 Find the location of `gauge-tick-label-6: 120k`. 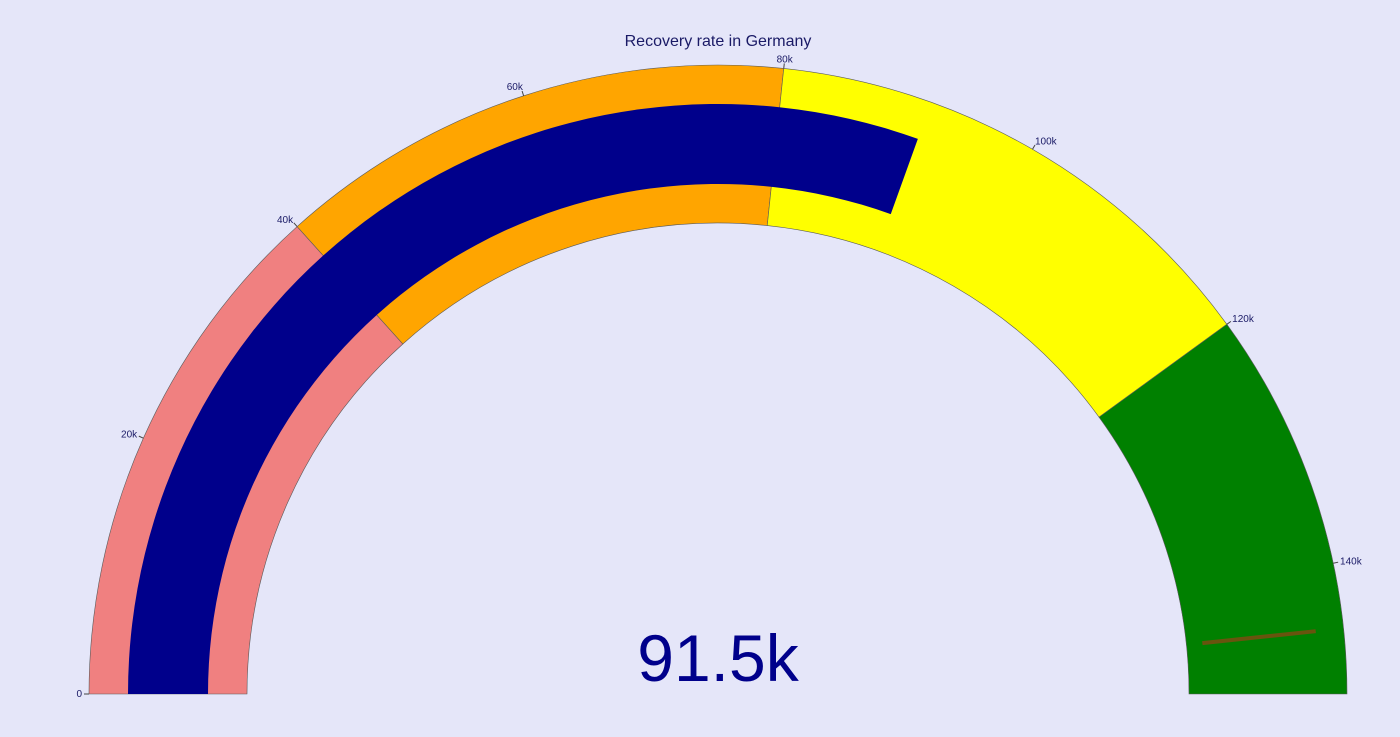

gauge-tick-label-6: 120k is located at coordinates (1243, 319).